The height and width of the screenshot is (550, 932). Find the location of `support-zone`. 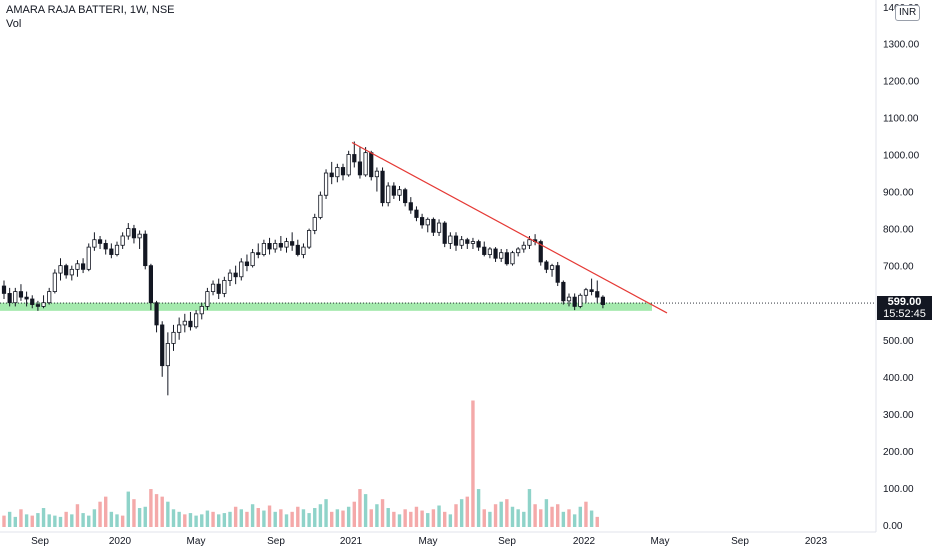

support-zone is located at coordinates (326, 306).